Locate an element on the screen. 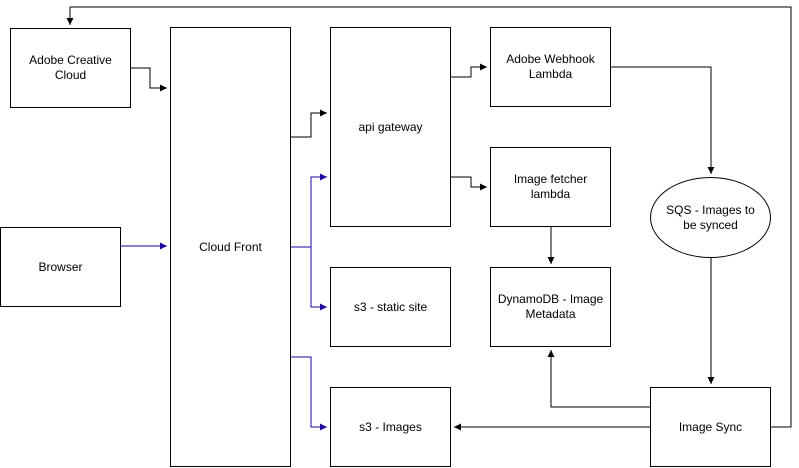 The image size is (799, 468). node-cloud-front-label: Cloud Front is located at coordinates (230, 246).